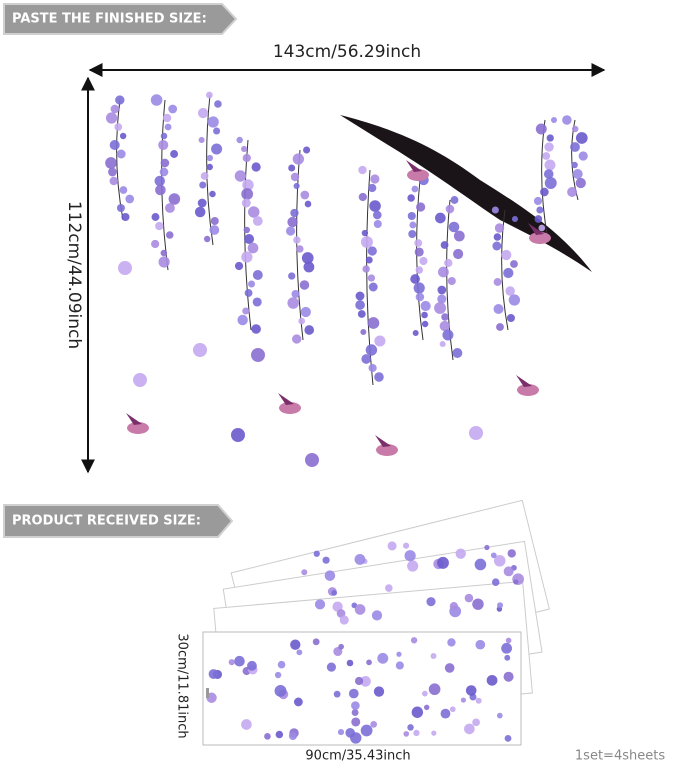 This screenshot has height=764, width=679. I want to click on height-label: 112cm/44.09inch, so click(74, 275).